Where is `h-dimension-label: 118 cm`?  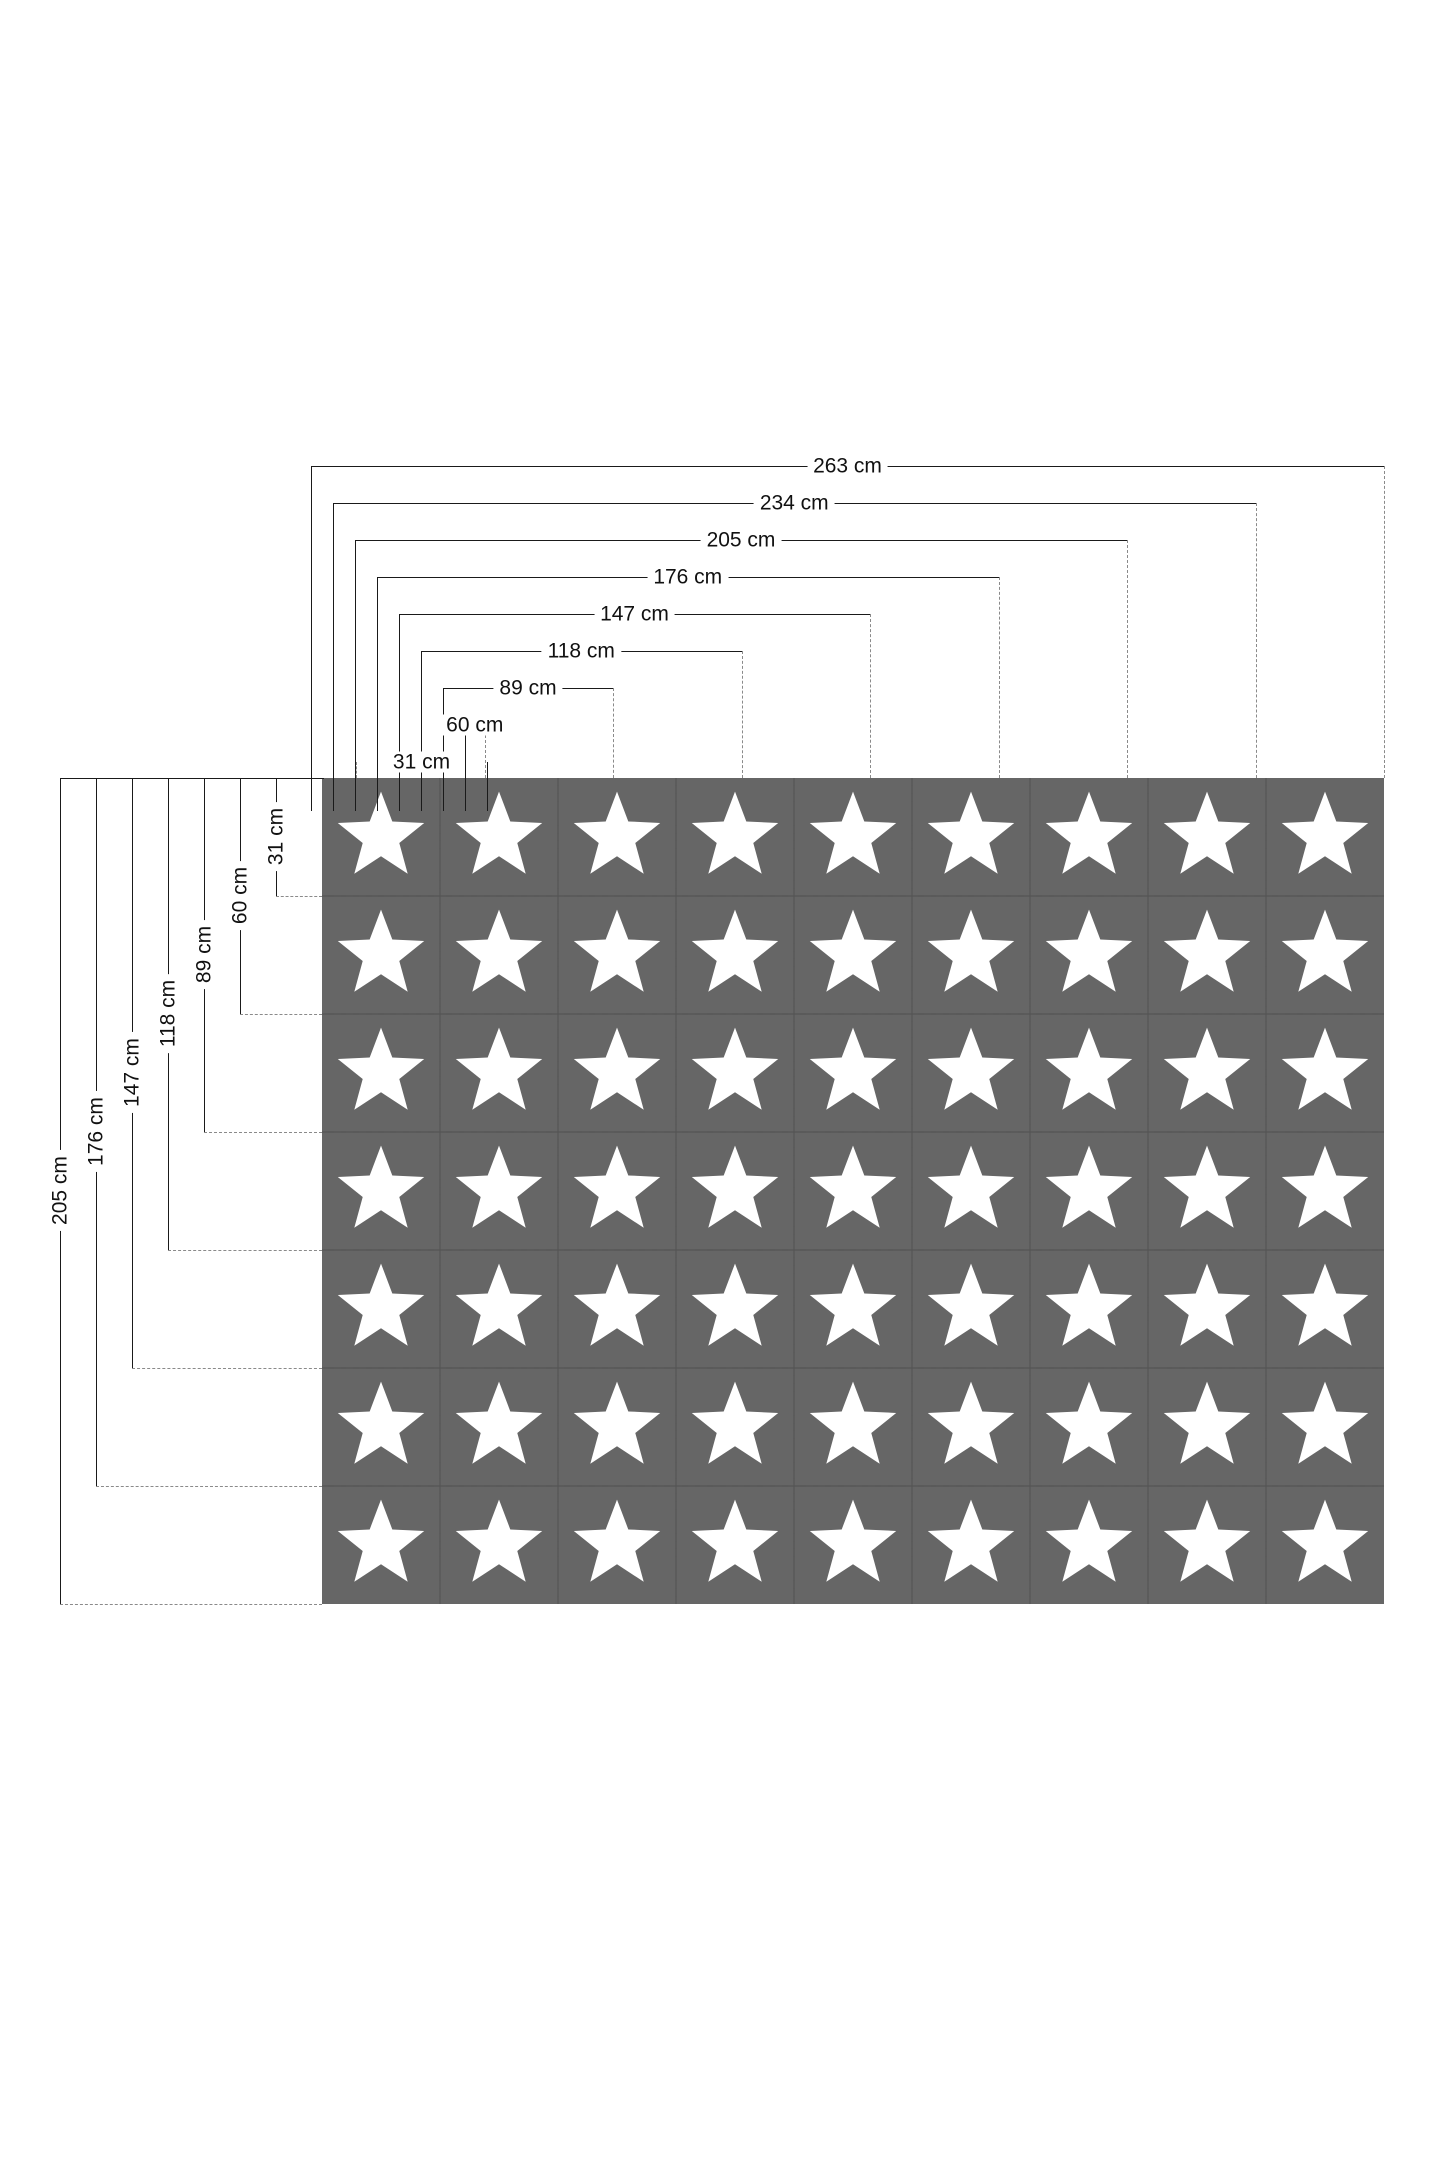 h-dimension-label: 118 cm is located at coordinates (581, 651).